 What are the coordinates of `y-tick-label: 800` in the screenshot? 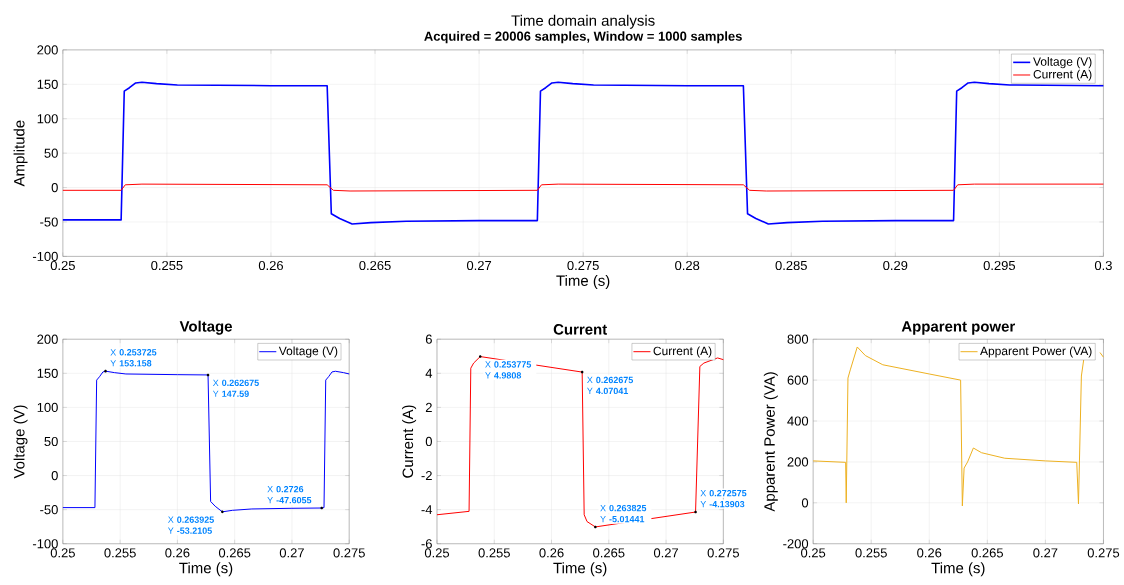 It's located at (798, 339).